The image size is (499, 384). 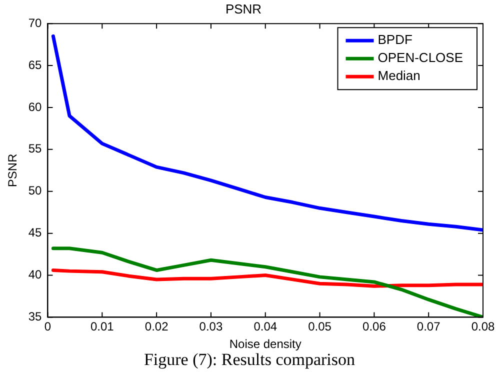 I want to click on x-tick-label: 0.04, so click(x=266, y=327).